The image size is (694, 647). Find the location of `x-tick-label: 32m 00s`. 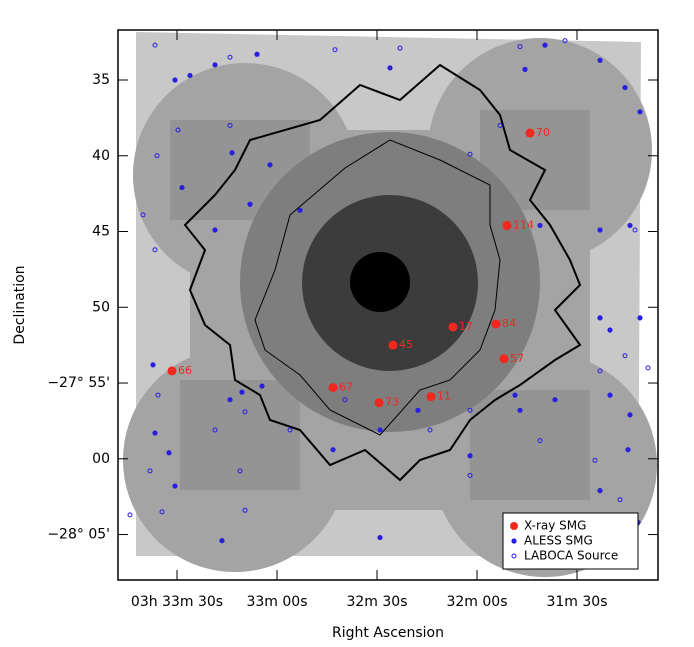

x-tick-label: 32m 00s is located at coordinates (476, 602).